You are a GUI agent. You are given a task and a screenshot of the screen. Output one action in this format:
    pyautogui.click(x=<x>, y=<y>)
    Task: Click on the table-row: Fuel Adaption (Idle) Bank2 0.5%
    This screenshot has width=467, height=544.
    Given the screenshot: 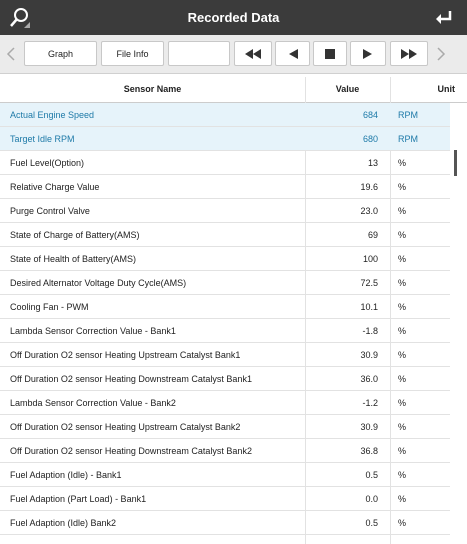 What is the action you would take?
    pyautogui.click(x=225, y=523)
    